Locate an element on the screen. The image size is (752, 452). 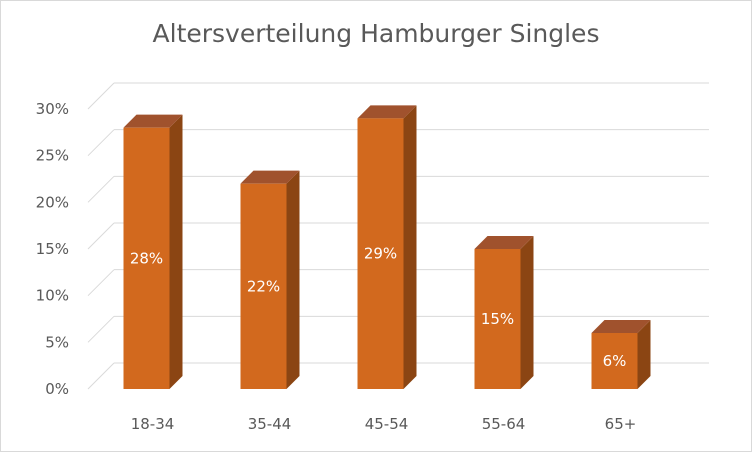
x-tick-label: 55-64 is located at coordinates (504, 424).